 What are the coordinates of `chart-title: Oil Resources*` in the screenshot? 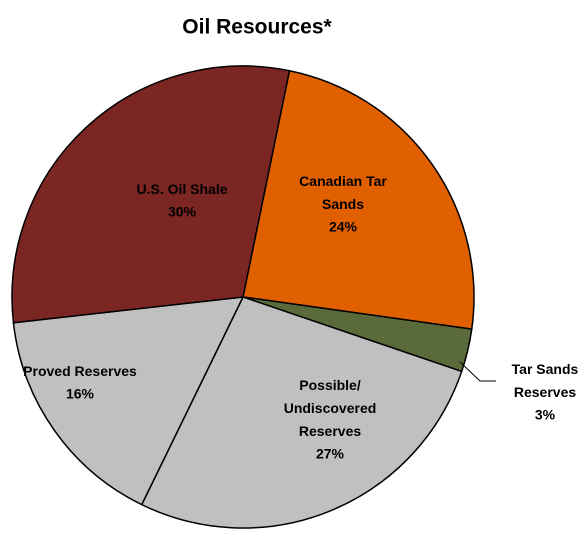 It's located at (257, 27).